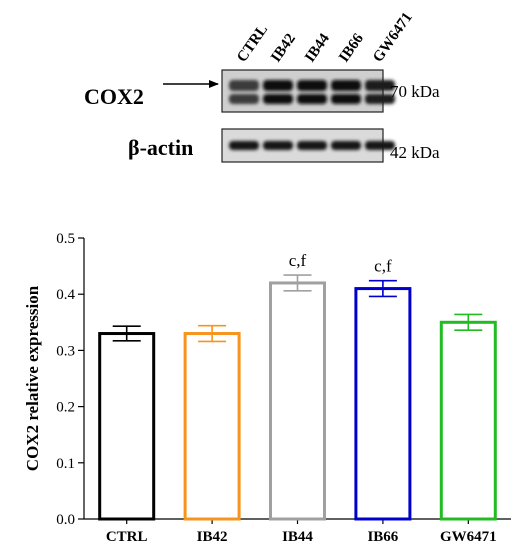 This screenshot has height=555, width=522. Describe the element at coordinates (127, 426) in the screenshot. I see `bar-ctrl` at that location.